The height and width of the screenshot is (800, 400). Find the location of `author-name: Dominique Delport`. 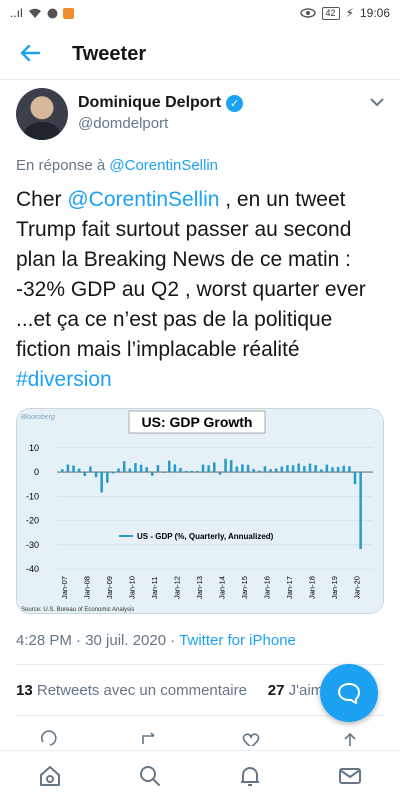

author-name: Dominique Delport is located at coordinates (150, 102).